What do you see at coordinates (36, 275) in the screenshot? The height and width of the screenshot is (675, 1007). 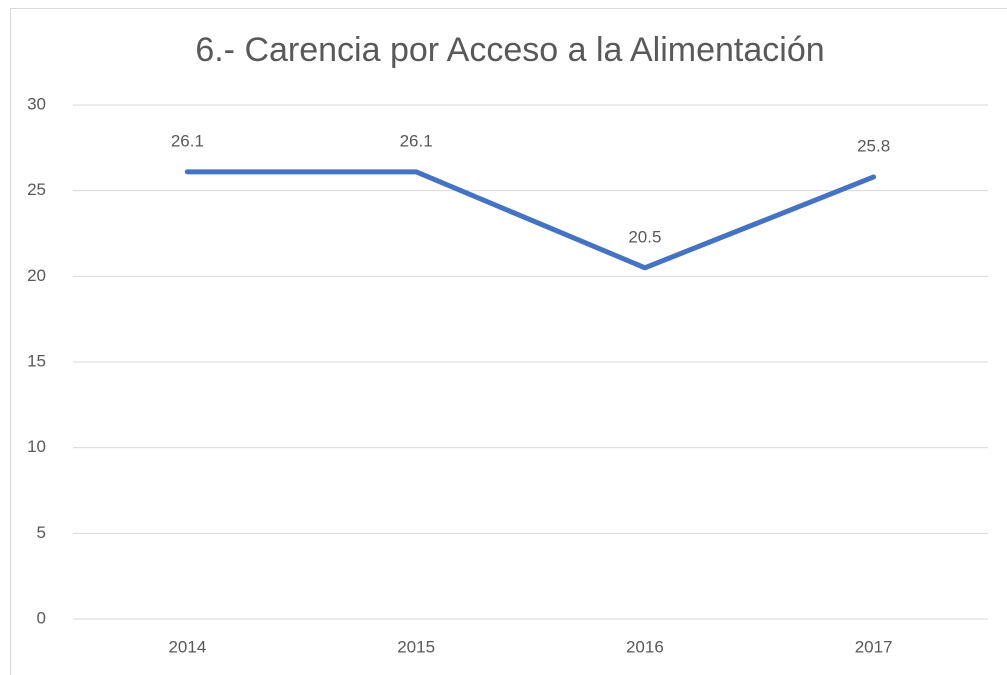 I see `y-tick-label: 20` at bounding box center [36, 275].